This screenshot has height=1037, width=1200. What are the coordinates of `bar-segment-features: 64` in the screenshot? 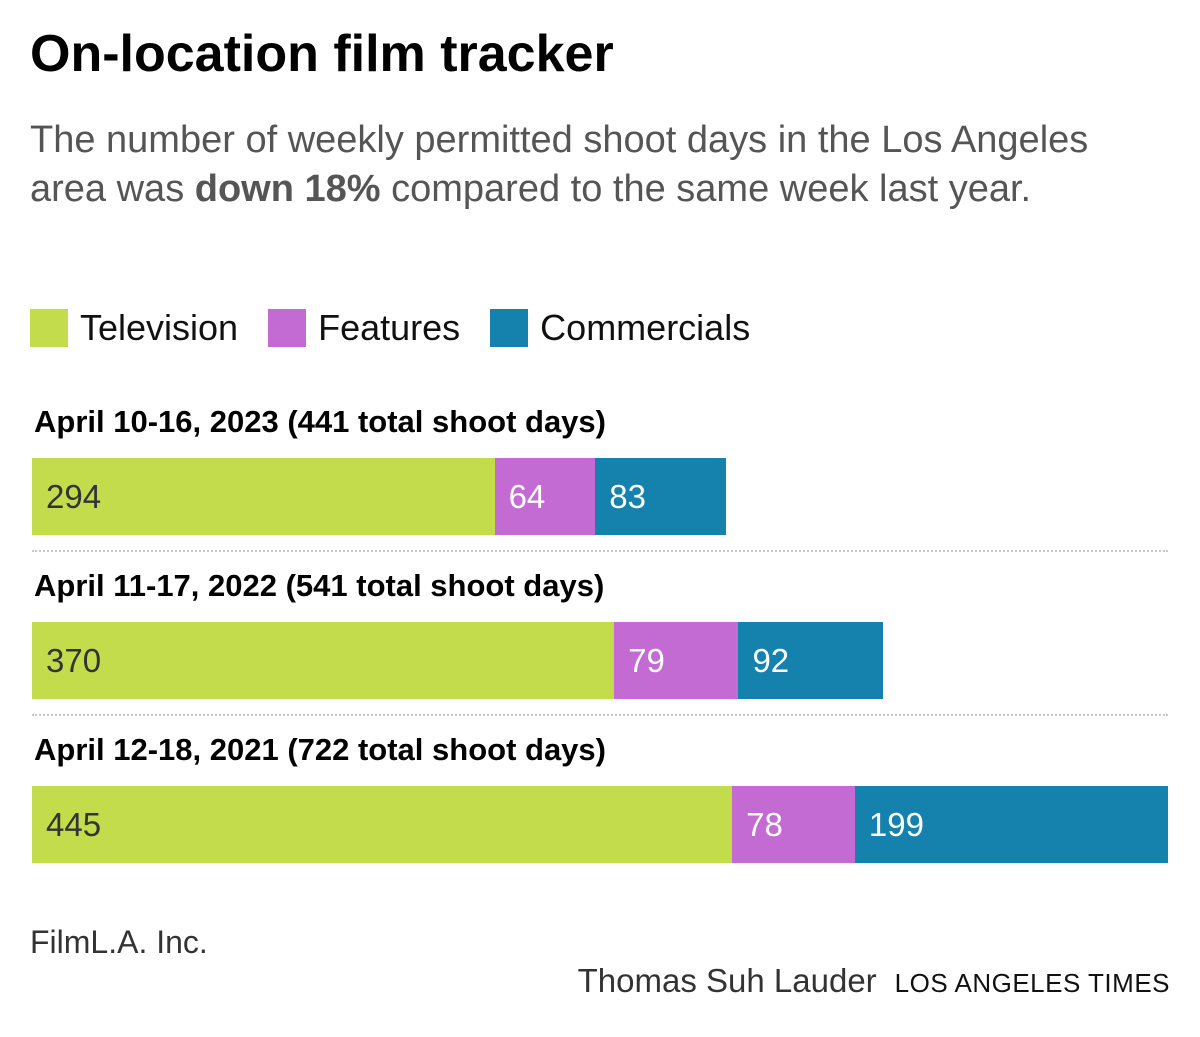 It's located at (545, 496).